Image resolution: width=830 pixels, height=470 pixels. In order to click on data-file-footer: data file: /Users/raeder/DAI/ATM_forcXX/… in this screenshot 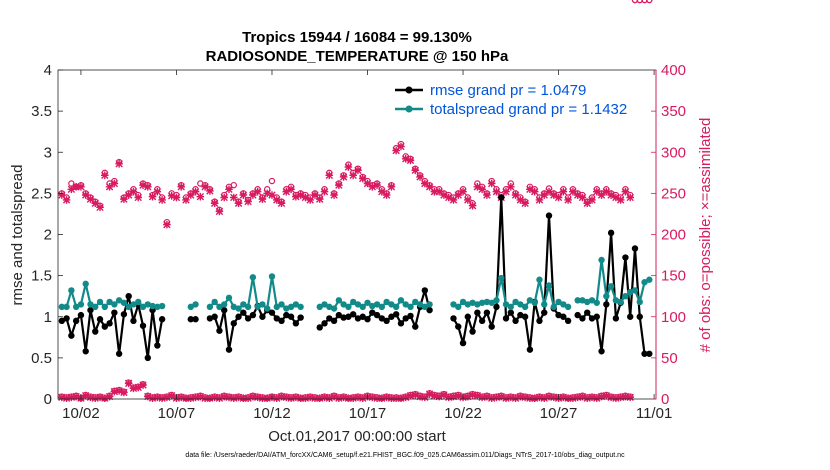, I will do `click(405, 455)`.